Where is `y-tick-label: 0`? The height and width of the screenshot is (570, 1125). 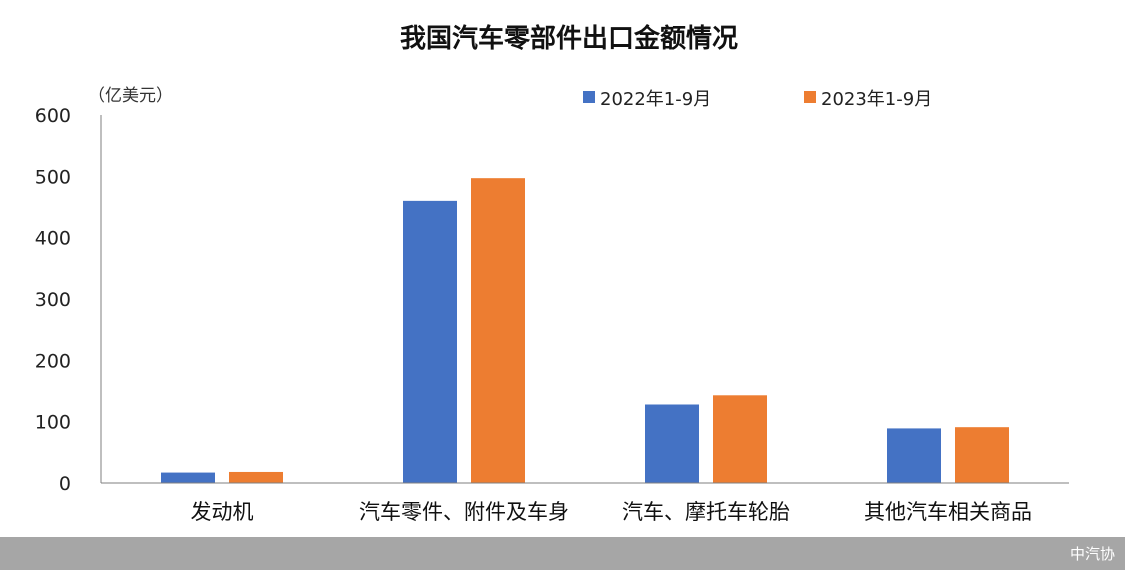 y-tick-label: 0 is located at coordinates (65, 484).